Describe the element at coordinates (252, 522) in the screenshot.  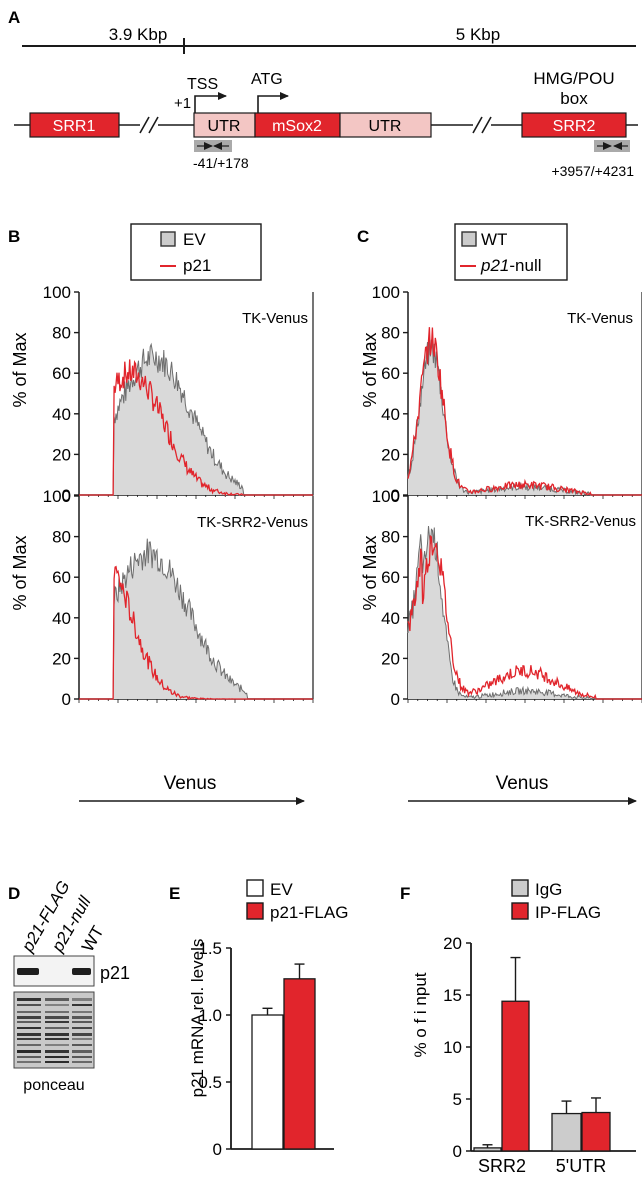
I see `title-b-bottom: TK-SRR2-Venus` at that location.